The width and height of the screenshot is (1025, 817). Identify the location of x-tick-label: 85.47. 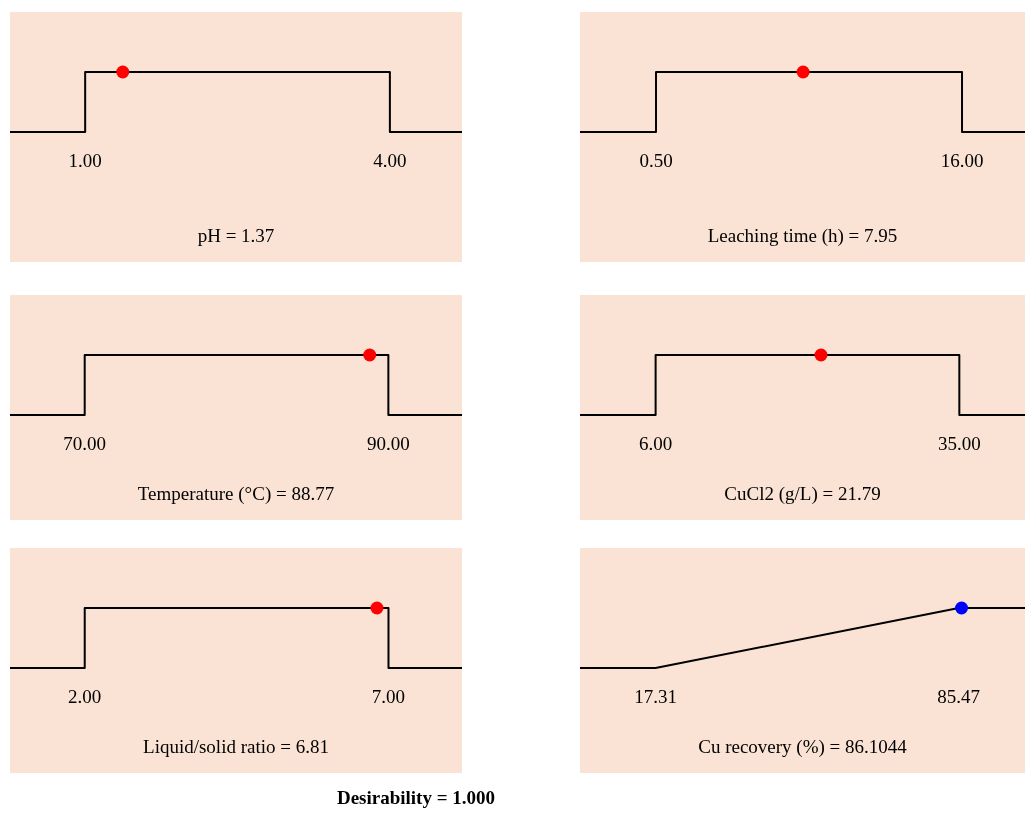
(959, 696).